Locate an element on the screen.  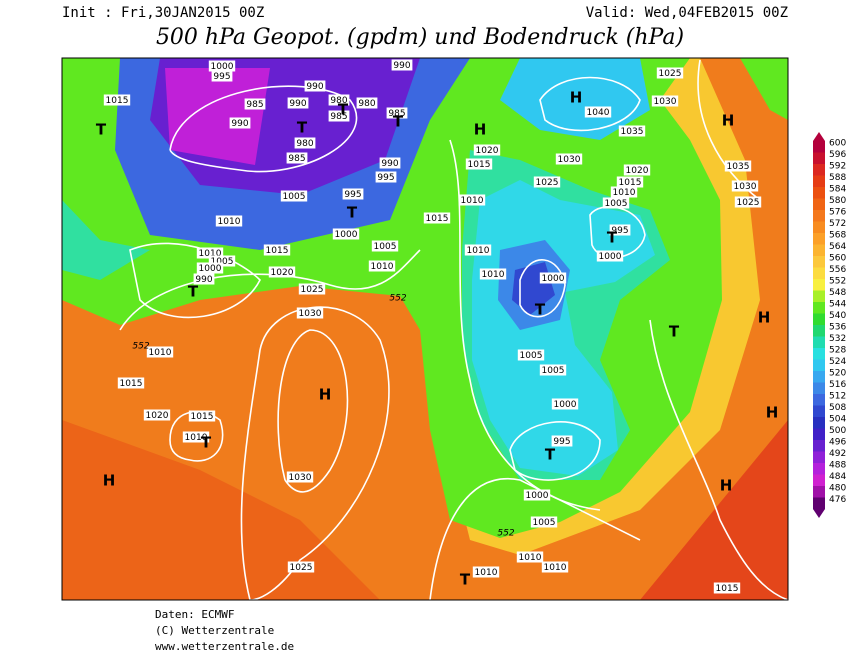
contour-label: 552 is located at coordinates (140, 347).